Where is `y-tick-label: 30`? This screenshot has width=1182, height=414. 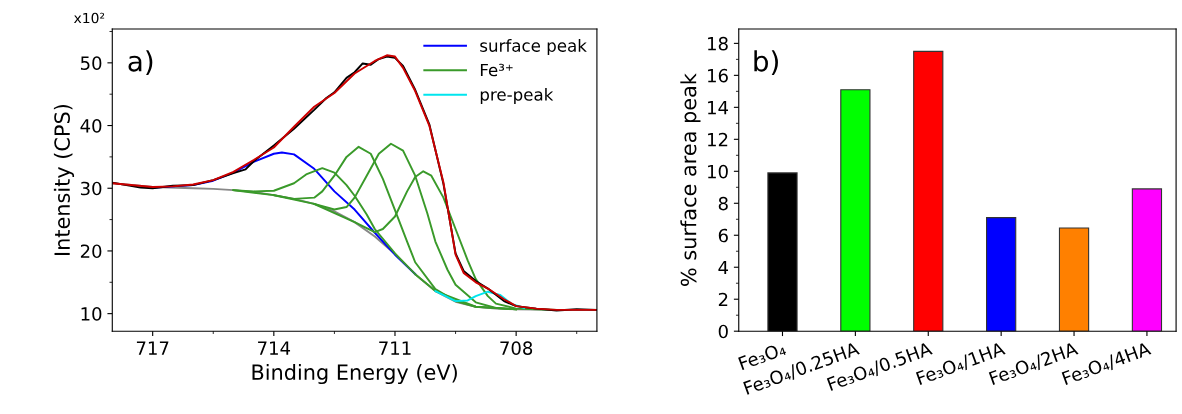 y-tick-label: 30 is located at coordinates (91, 188).